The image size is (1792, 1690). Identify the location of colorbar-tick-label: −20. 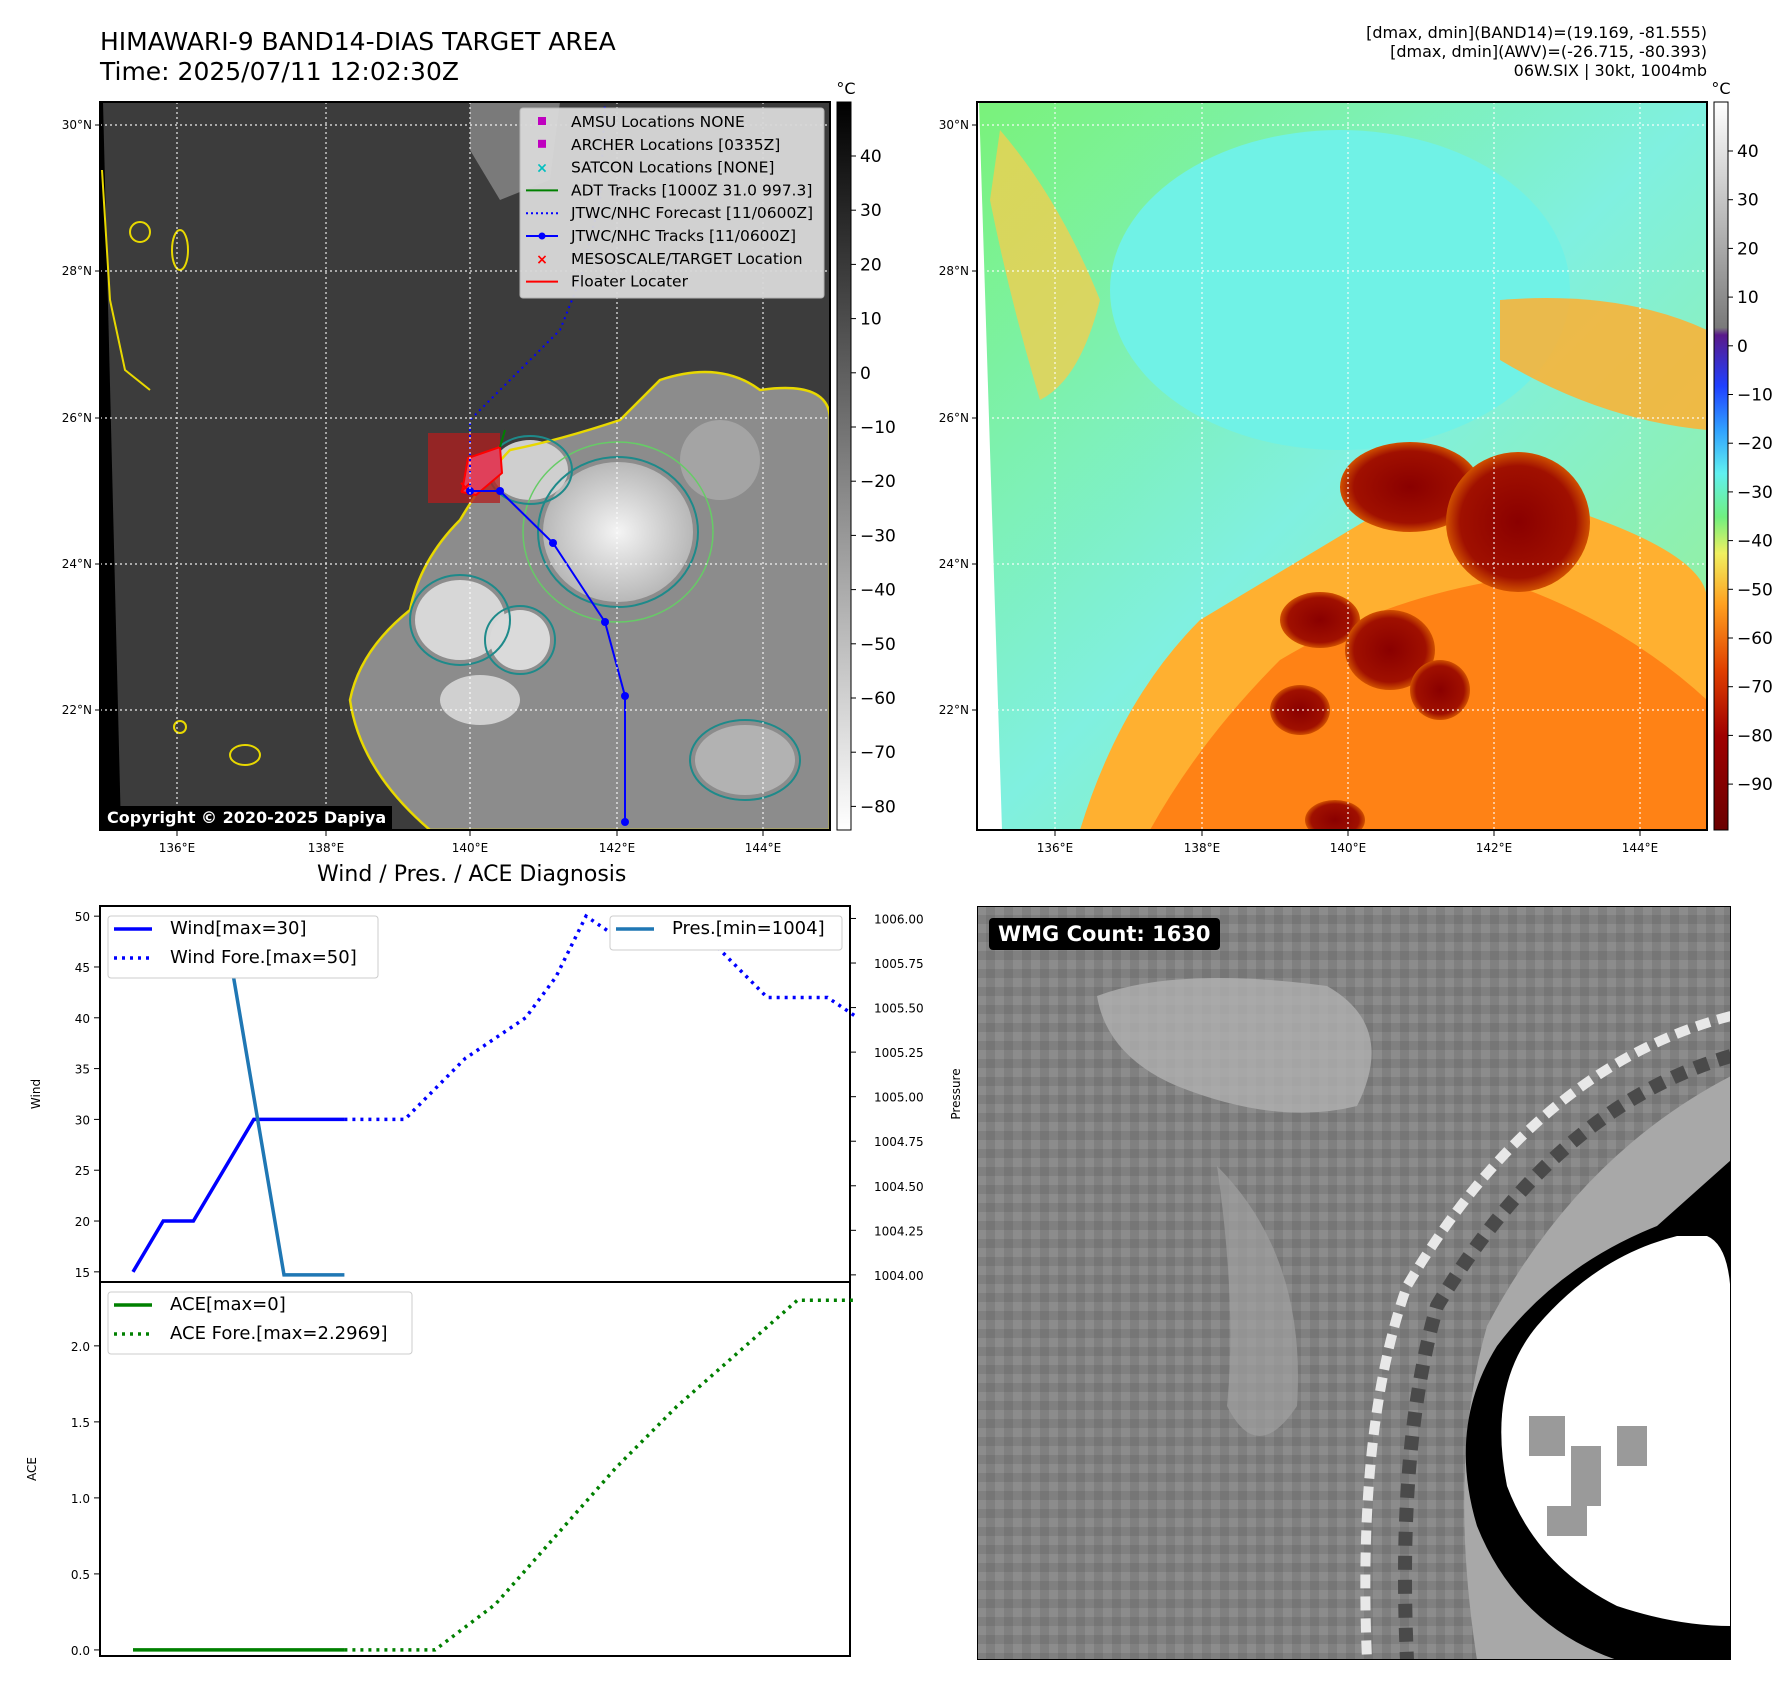
(1755, 444).